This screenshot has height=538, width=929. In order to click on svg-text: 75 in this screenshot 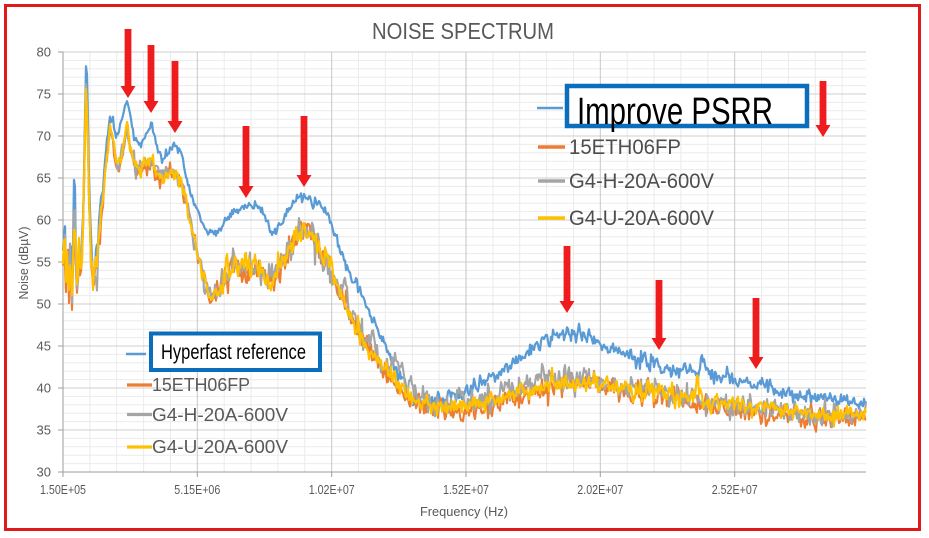, I will do `click(44, 94)`.